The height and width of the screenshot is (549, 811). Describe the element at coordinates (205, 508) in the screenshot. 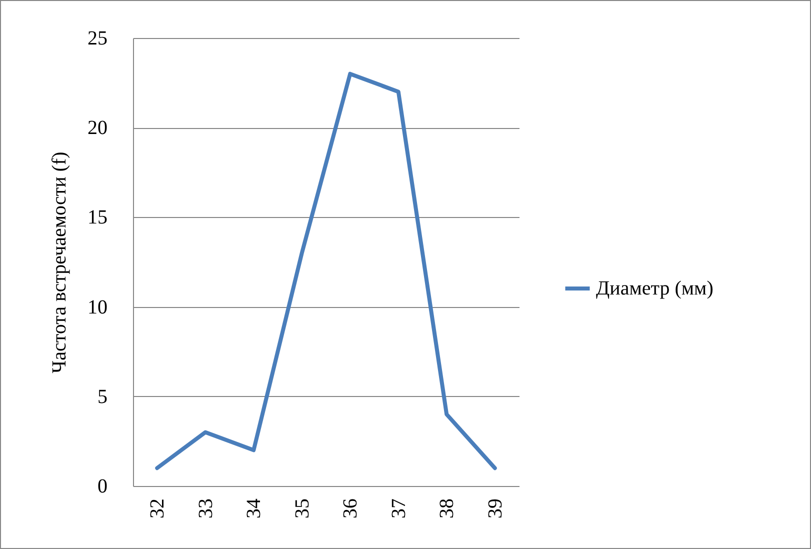

I see `x-tick-label: 33` at that location.